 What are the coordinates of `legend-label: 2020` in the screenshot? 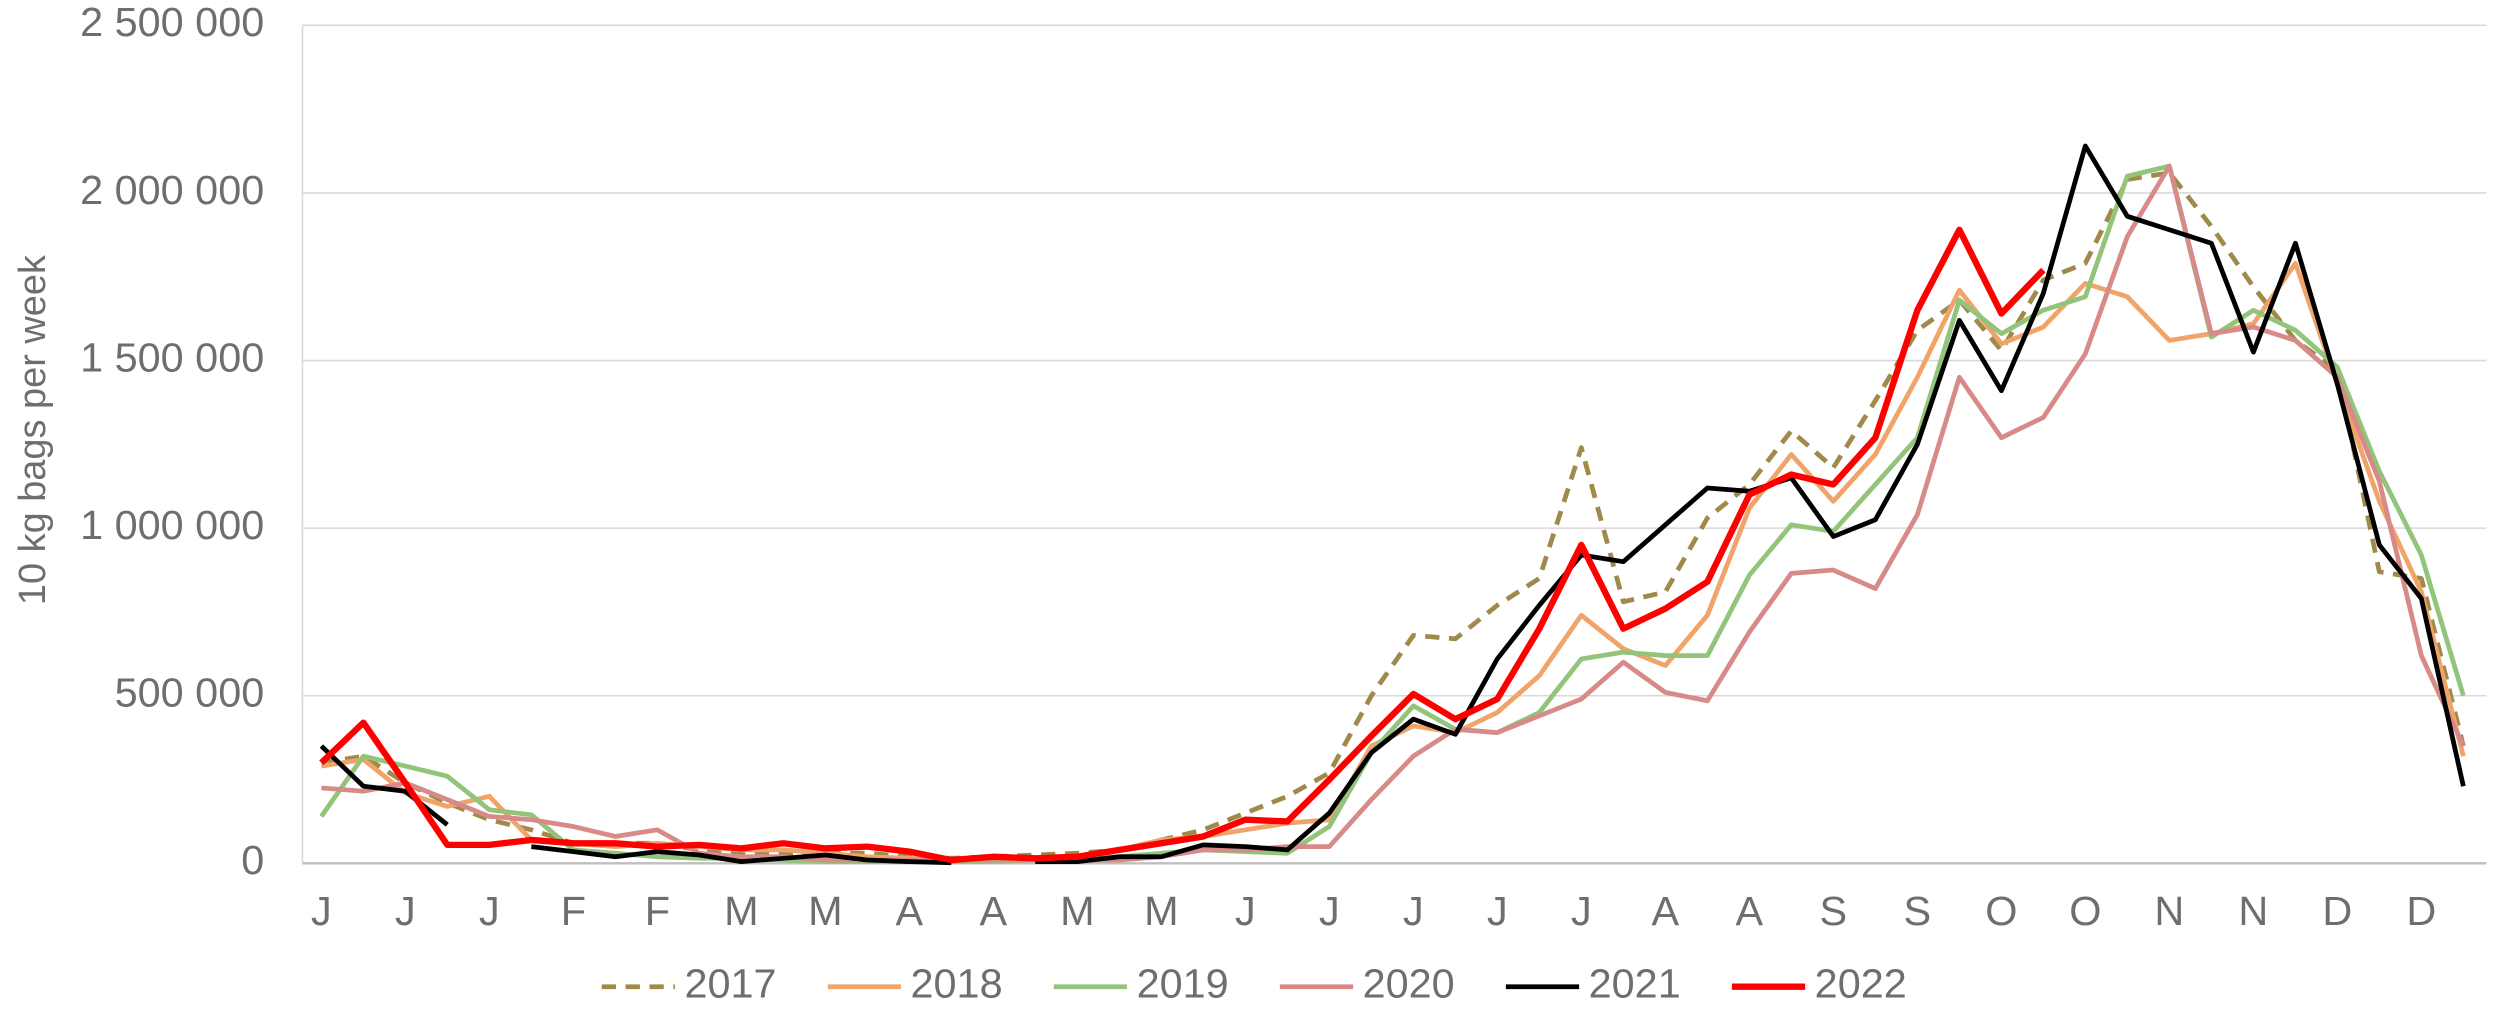 It's located at (1409, 984).